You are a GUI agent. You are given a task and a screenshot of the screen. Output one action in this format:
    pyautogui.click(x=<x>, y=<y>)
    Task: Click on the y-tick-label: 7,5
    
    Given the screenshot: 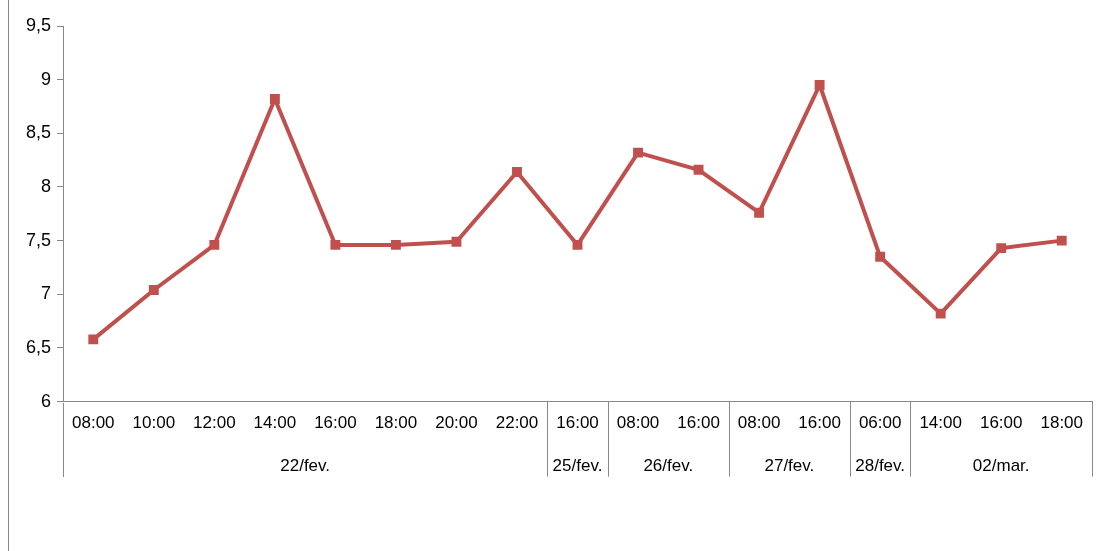 What is the action you would take?
    pyautogui.click(x=38, y=239)
    